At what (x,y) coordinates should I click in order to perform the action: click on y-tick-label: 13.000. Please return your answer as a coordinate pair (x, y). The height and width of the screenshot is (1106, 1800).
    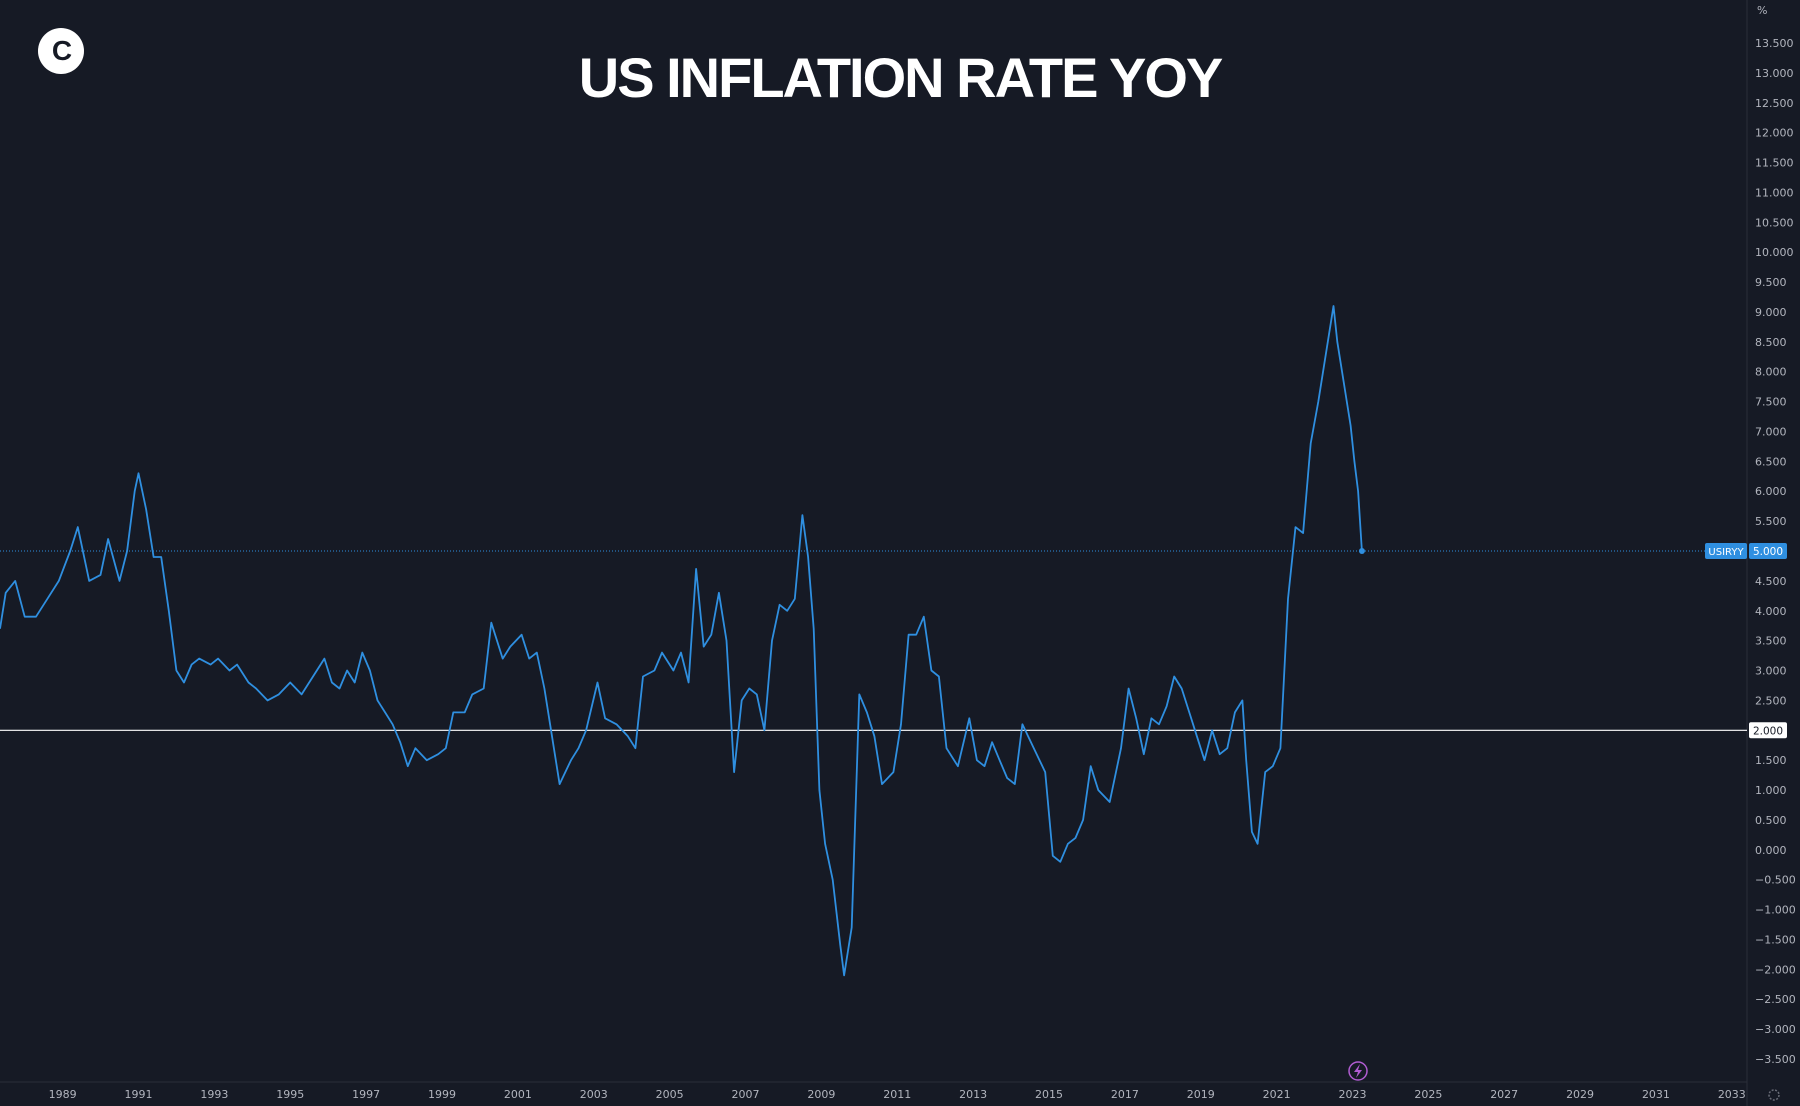
    Looking at the image, I should click on (1774, 73).